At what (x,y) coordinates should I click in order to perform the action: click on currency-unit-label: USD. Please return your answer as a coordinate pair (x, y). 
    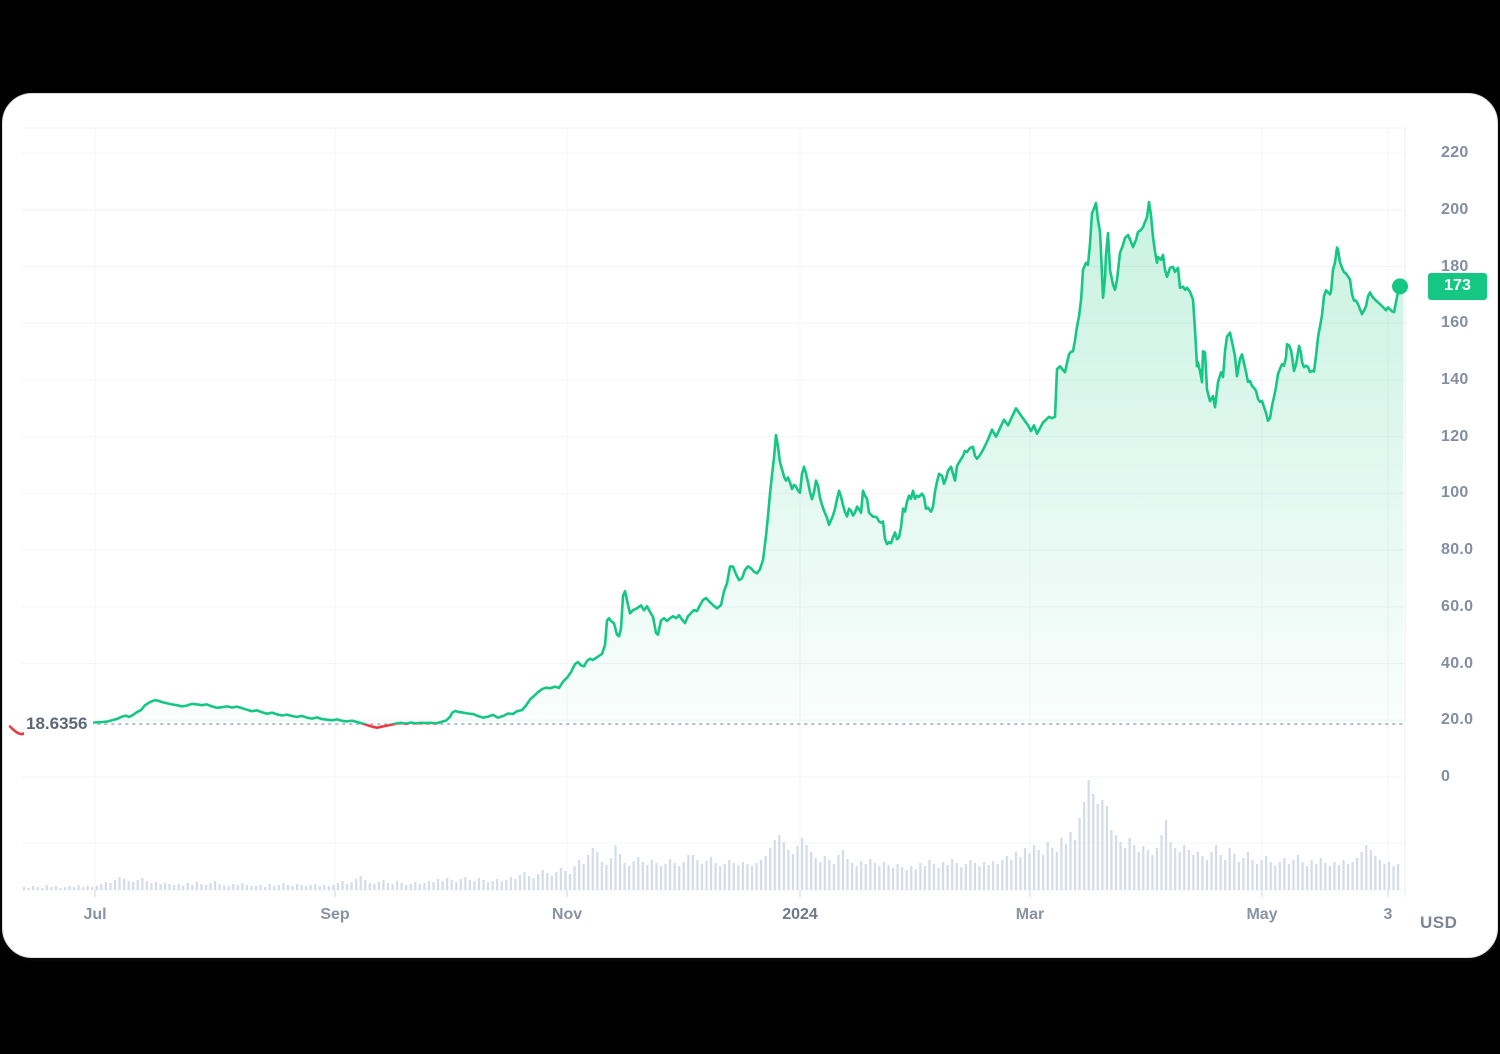
    Looking at the image, I should click on (1439, 922).